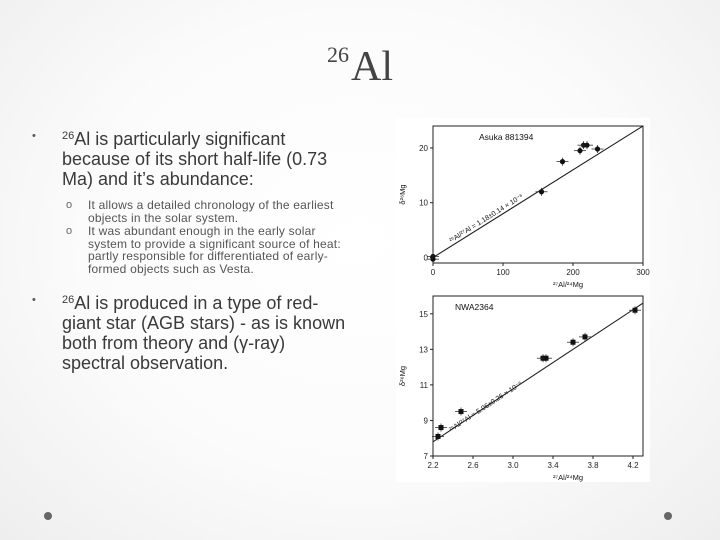 This screenshot has width=720, height=540. Describe the element at coordinates (513, 465) in the screenshot. I see `x-tick-label: 3.0` at that location.